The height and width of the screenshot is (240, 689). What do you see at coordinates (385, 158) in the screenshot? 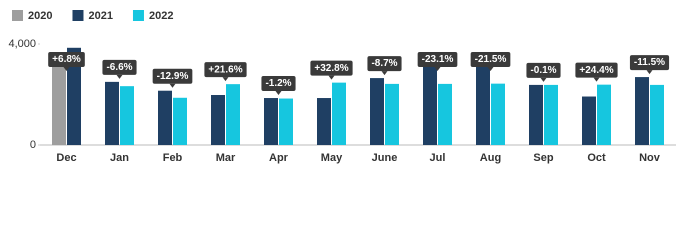
I see `x-tick-label: June` at bounding box center [385, 158].